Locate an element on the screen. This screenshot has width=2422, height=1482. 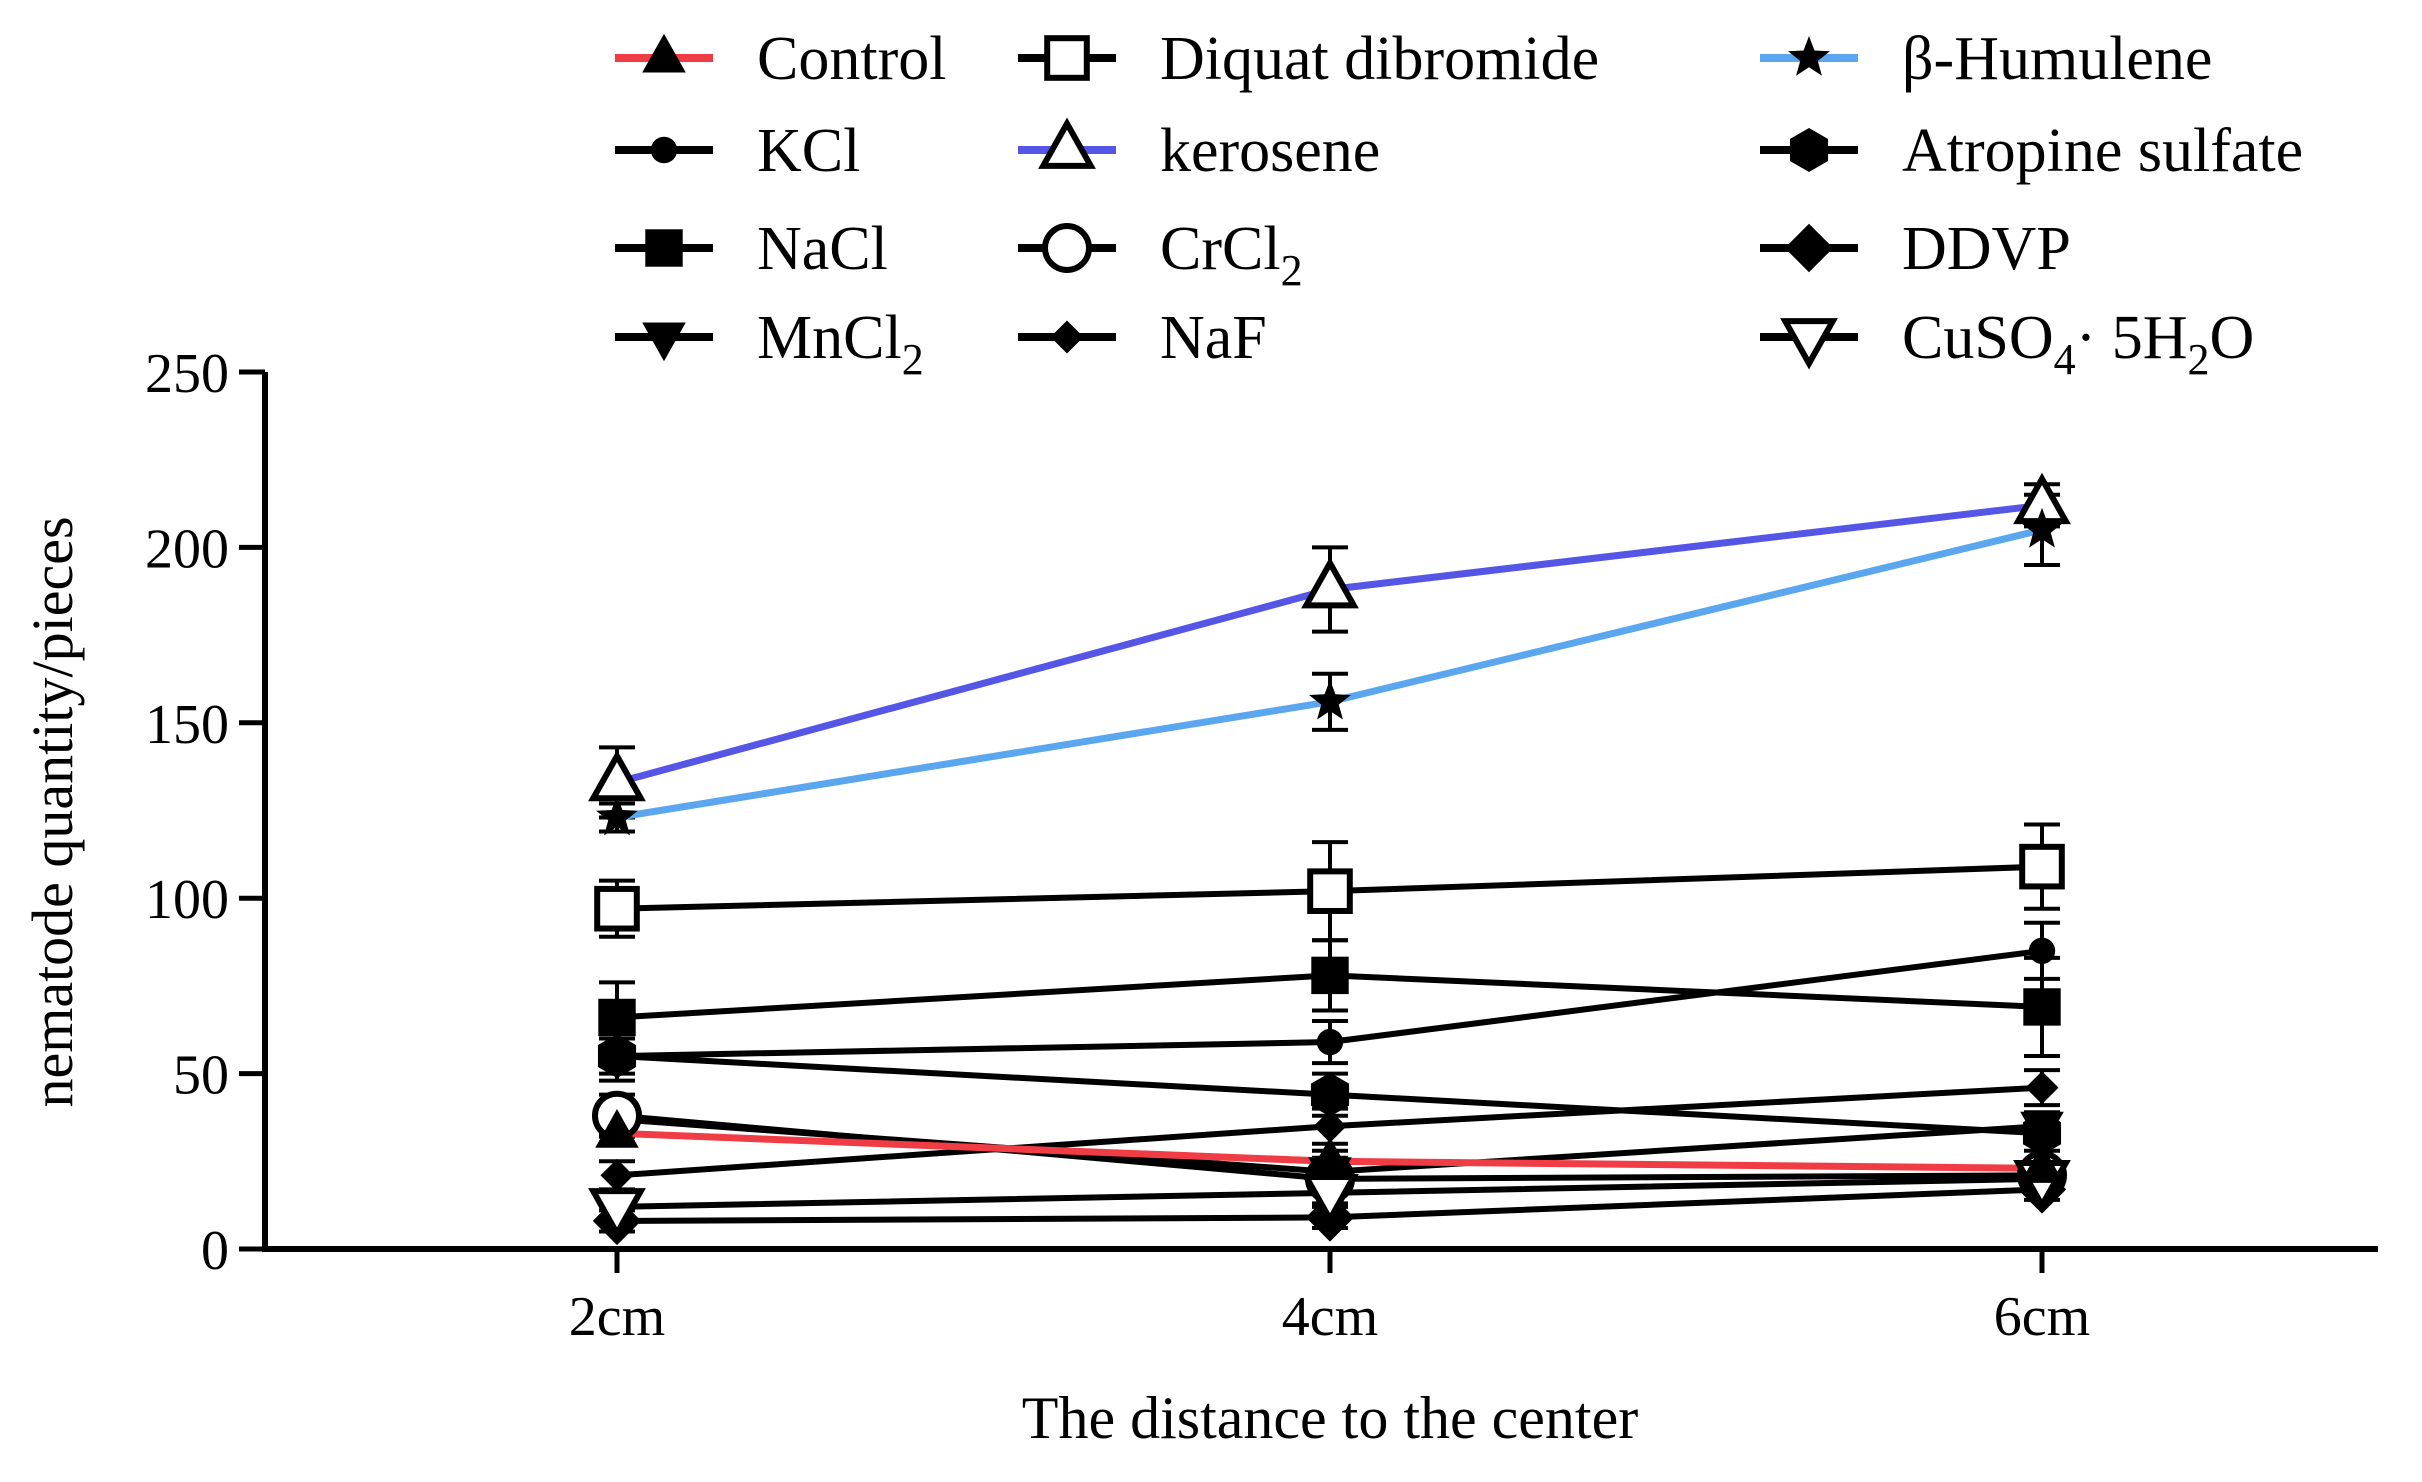
legend-item-9: Atropine sulfate is located at coordinates (2031, 151).